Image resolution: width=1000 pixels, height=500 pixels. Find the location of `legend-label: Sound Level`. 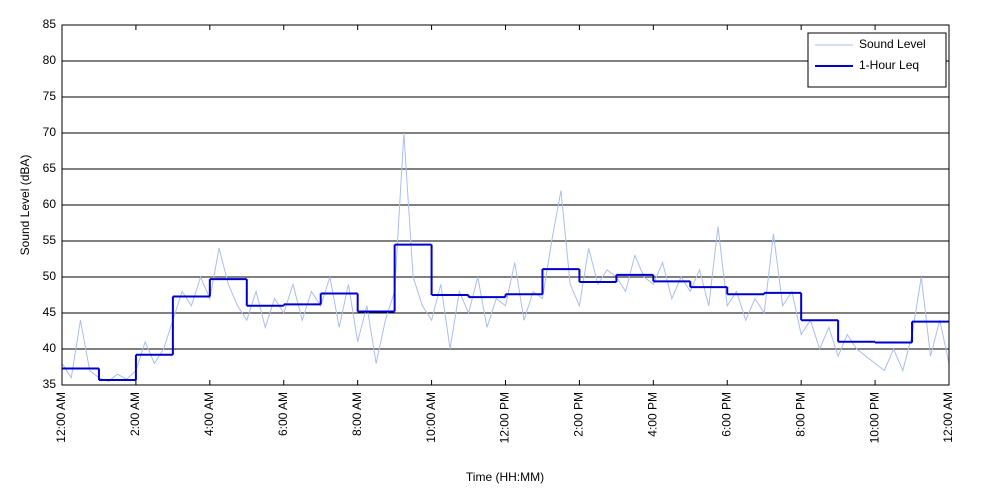

legend-label: Sound Level is located at coordinates (892, 44).